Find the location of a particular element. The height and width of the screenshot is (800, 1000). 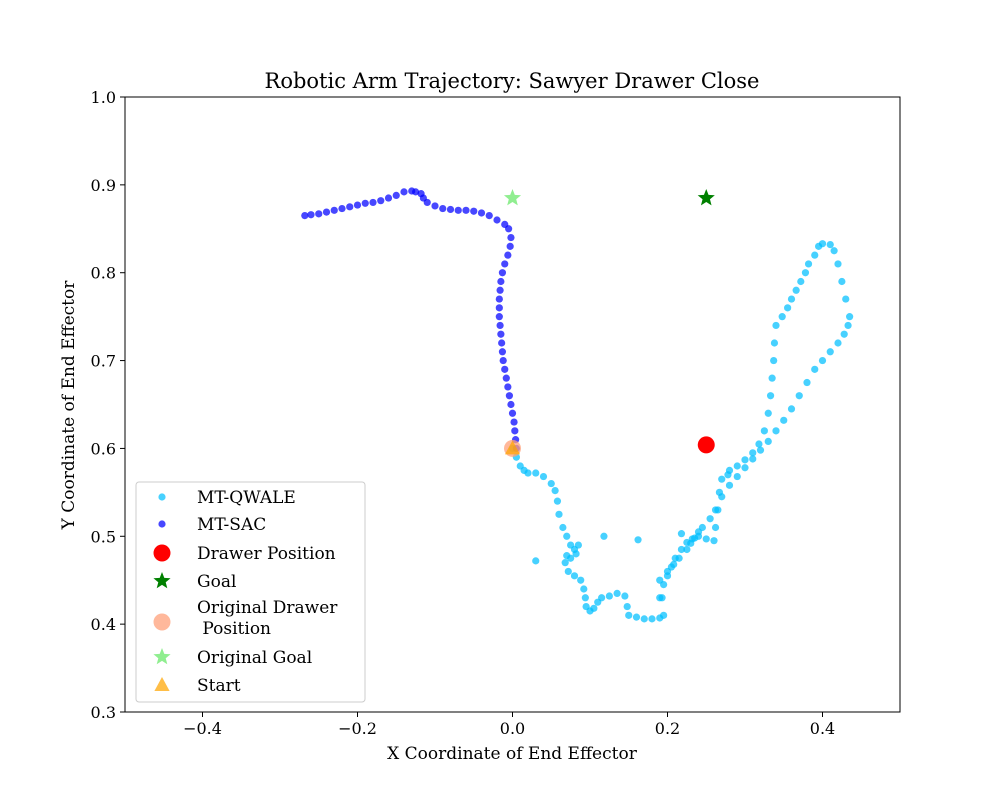

x-tick-label: 0.0 is located at coordinates (512, 728).